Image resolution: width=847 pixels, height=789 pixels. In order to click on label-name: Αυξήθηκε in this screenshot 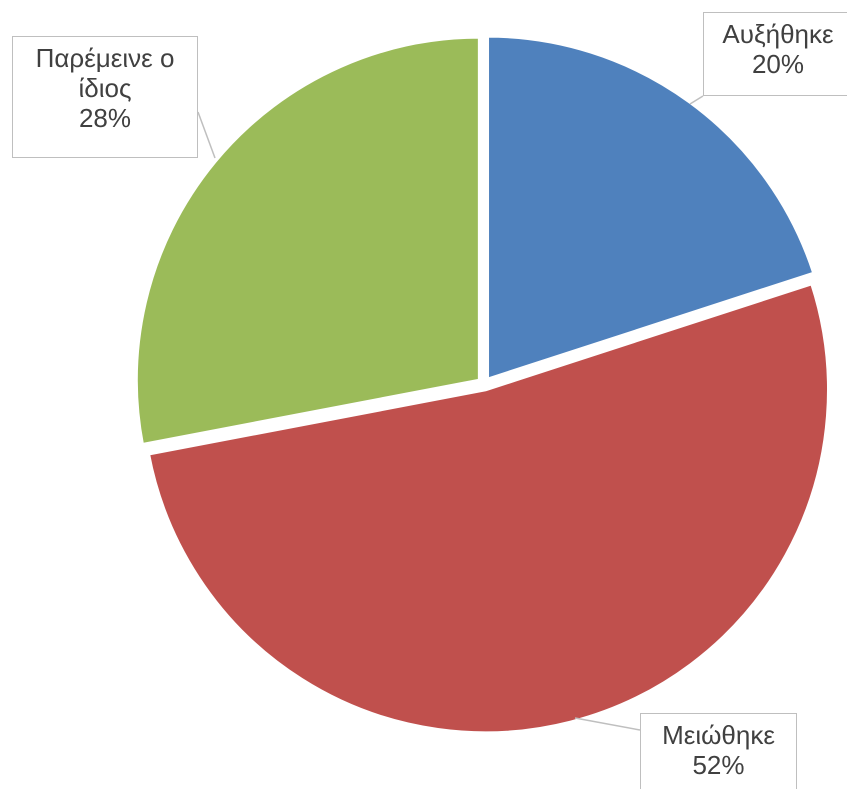, I will do `click(778, 34)`.